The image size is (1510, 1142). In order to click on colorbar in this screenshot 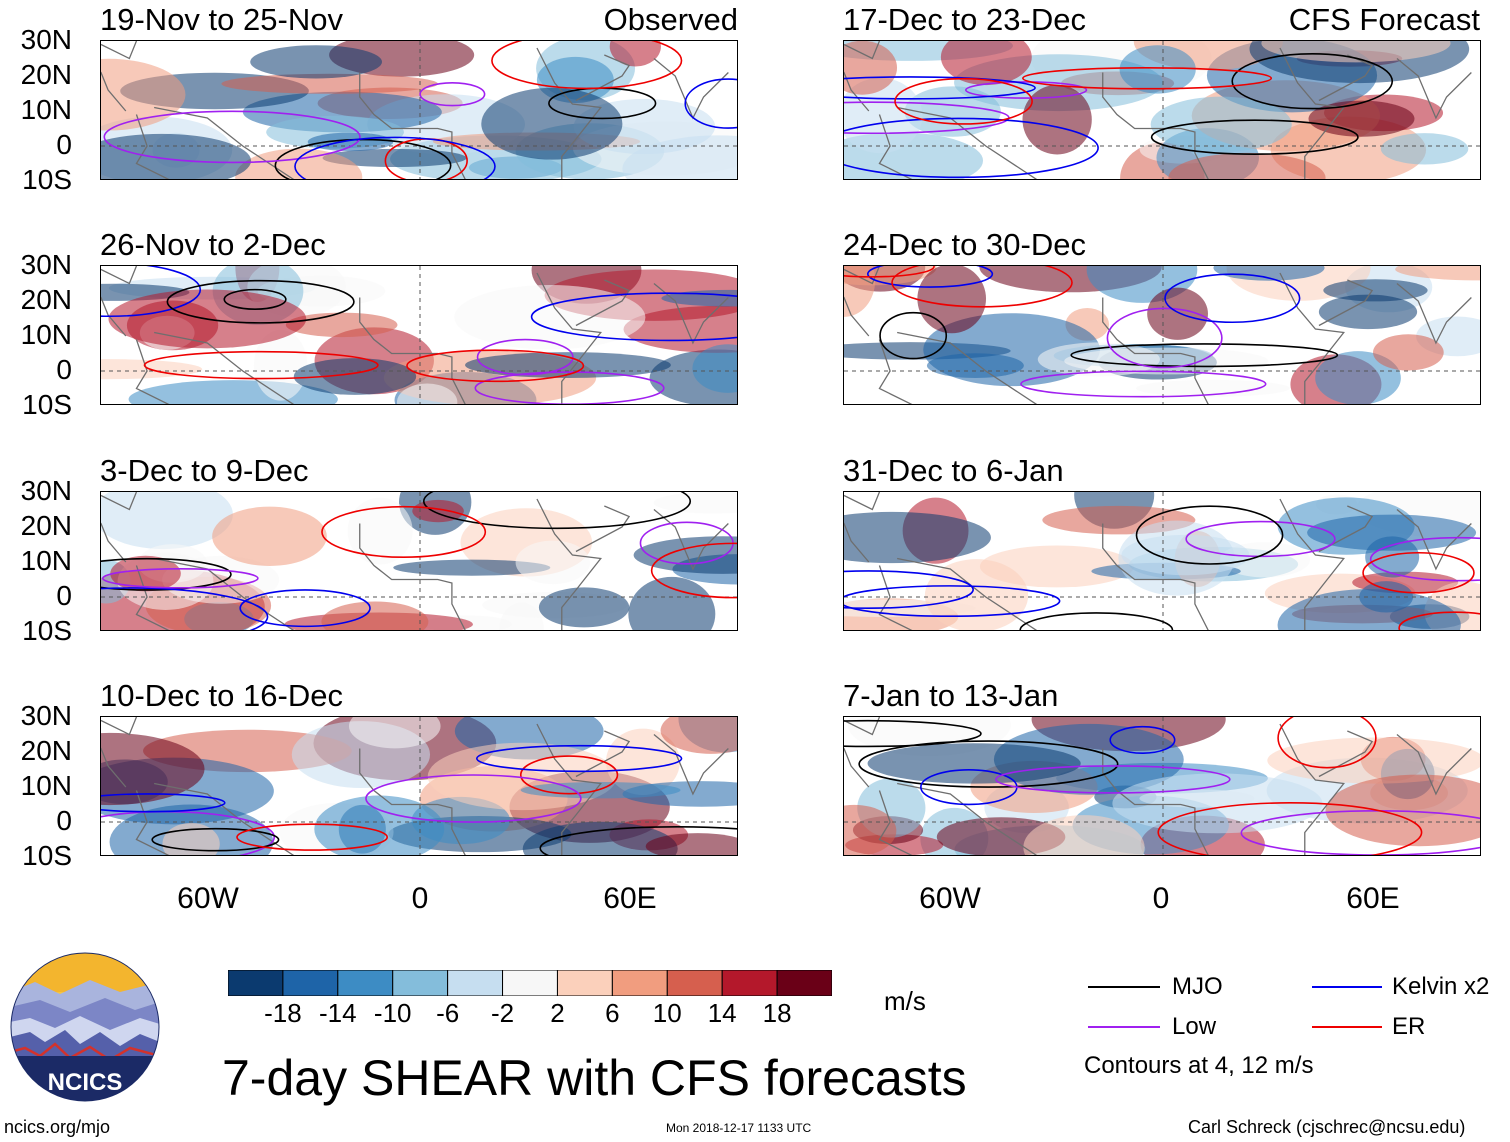, I will do `click(530, 983)`.